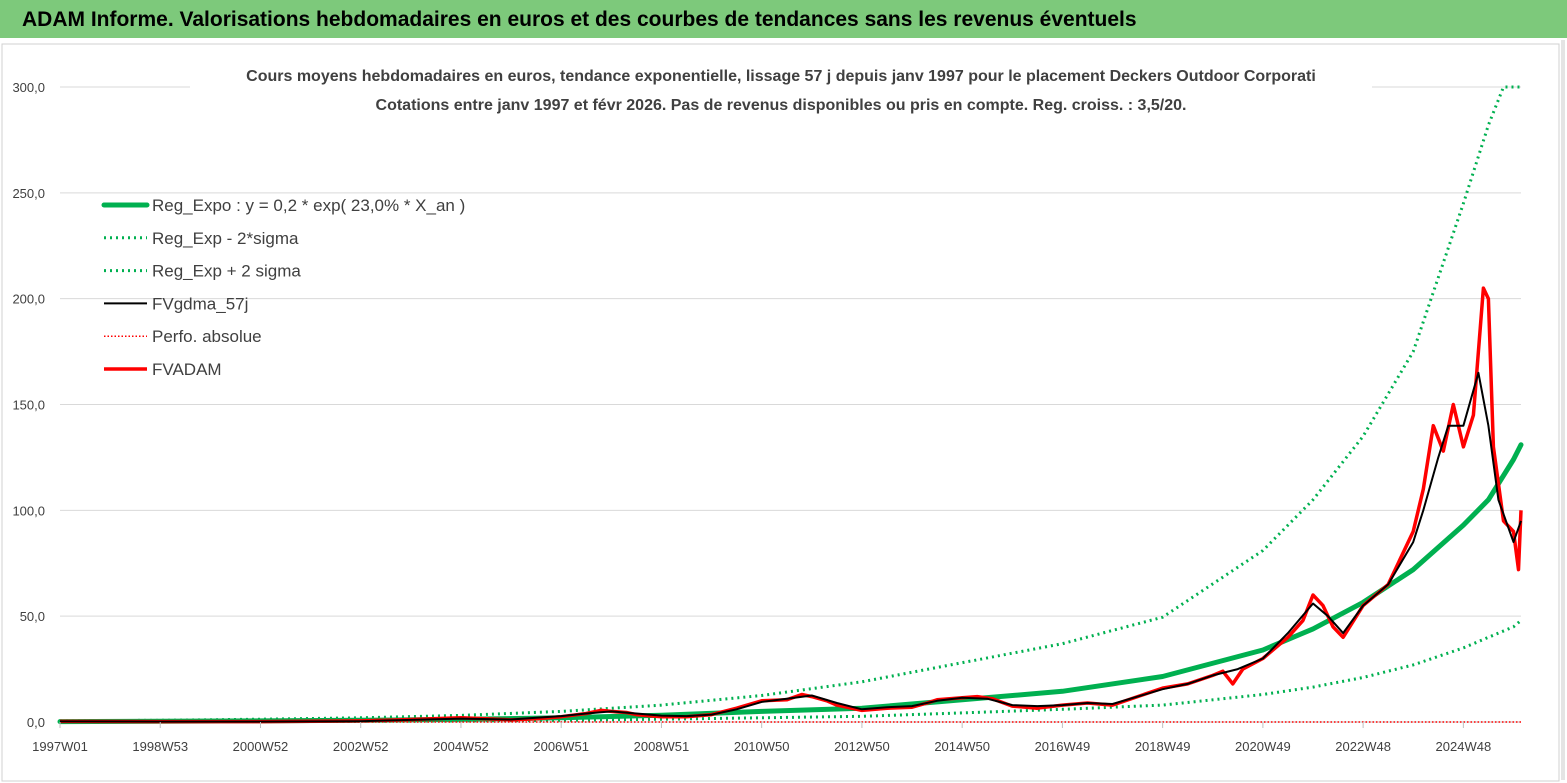 Image resolution: width=1567 pixels, height=783 pixels. Describe the element at coordinates (187, 369) in the screenshot. I see `legend-label: FVADAM` at that location.